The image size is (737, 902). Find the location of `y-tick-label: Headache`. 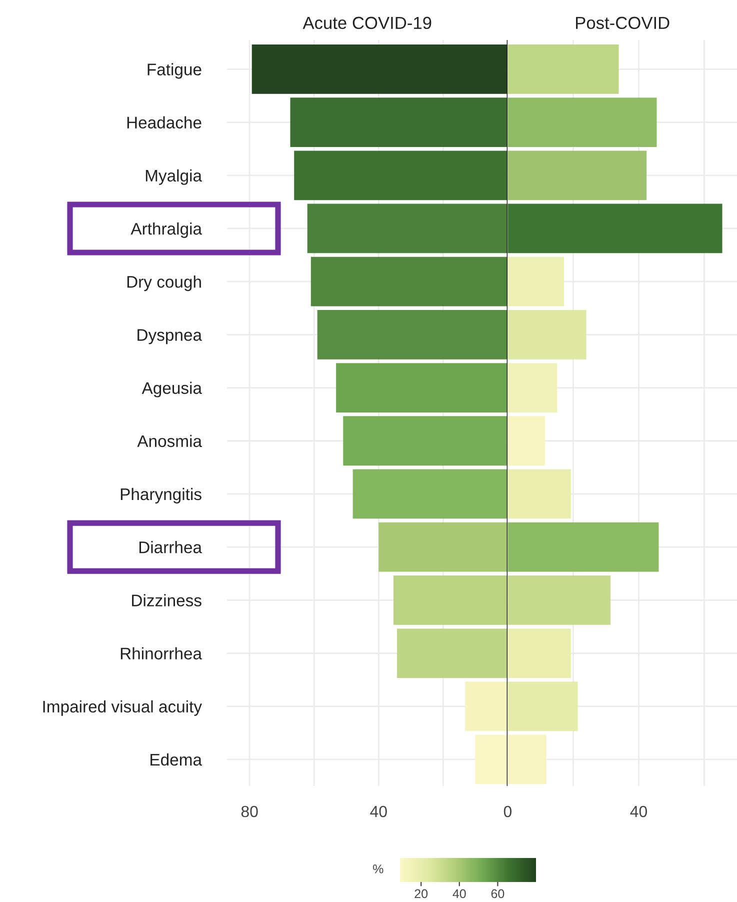

y-tick-label: Headache is located at coordinates (164, 122).